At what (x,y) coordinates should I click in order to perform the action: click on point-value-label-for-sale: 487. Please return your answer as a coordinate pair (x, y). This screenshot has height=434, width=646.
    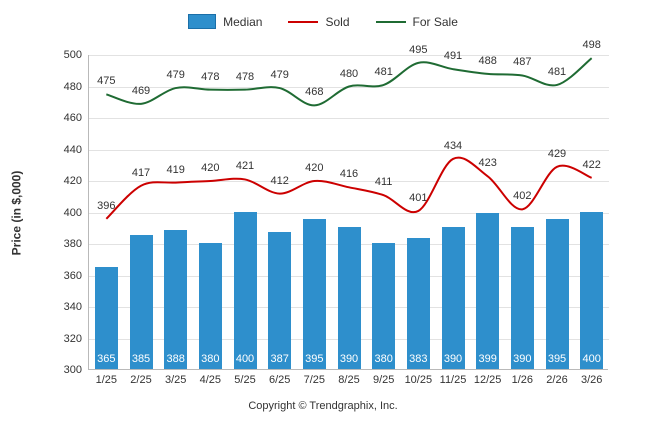
    Looking at the image, I should click on (522, 62).